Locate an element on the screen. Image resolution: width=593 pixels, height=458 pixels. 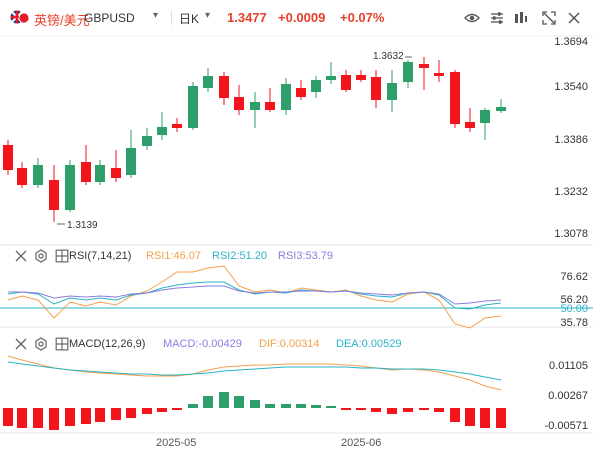
price-axis-label: 1.3694 is located at coordinates (571, 42).